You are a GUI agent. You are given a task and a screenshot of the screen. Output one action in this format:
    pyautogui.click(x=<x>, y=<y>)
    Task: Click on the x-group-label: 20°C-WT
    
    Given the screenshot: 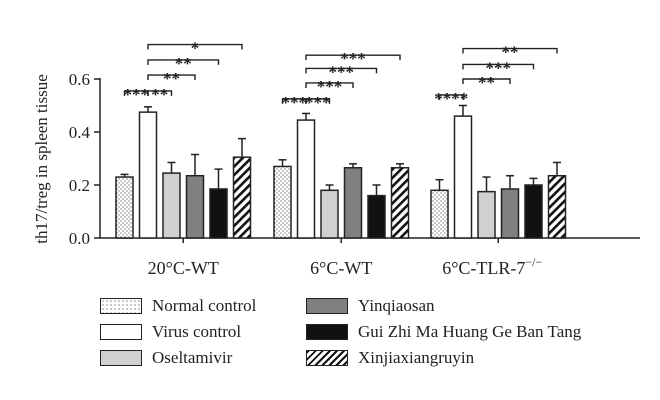 What is the action you would take?
    pyautogui.click(x=183, y=268)
    